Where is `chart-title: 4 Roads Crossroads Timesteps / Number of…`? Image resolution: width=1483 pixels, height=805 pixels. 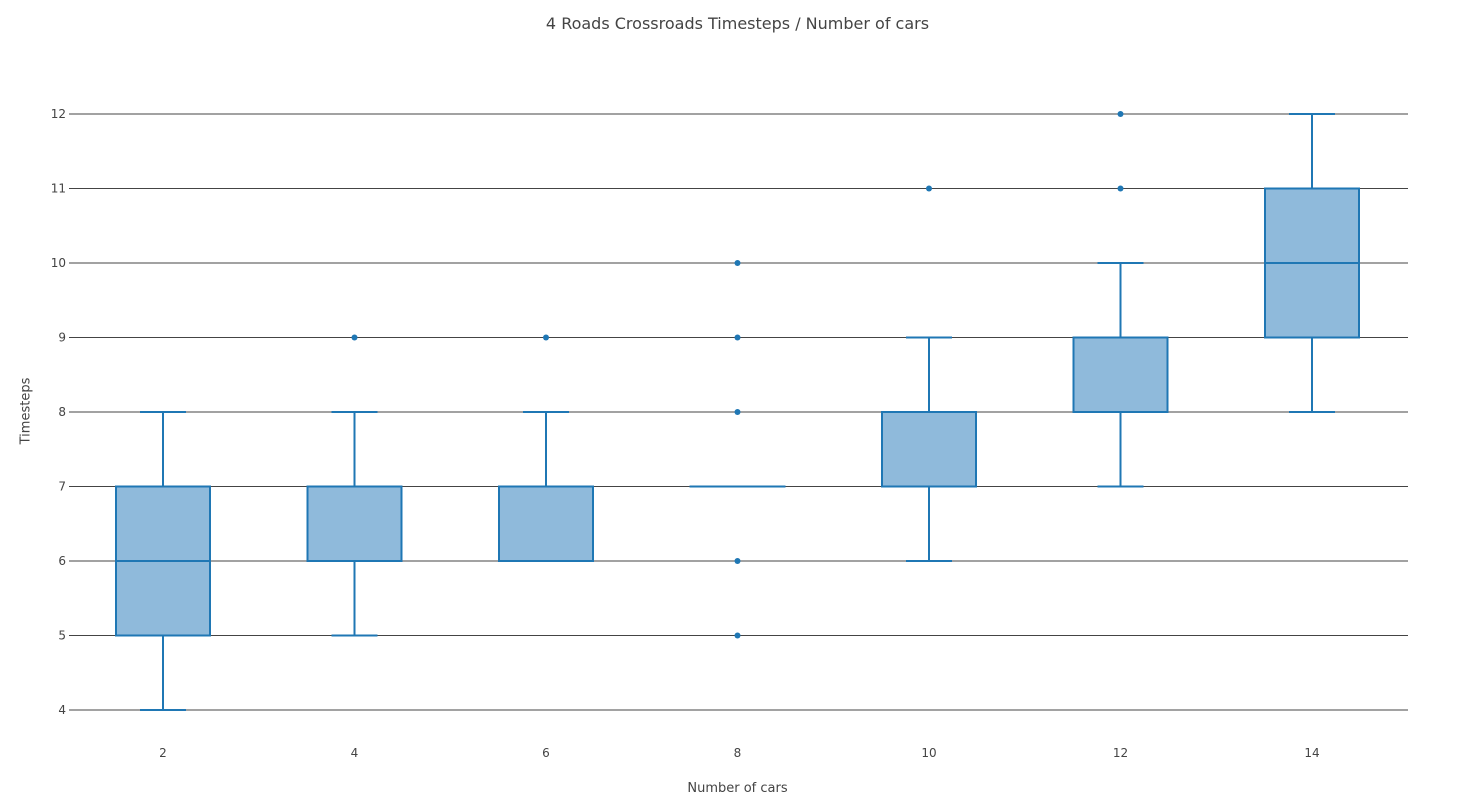 chart-title: 4 Roads Crossroads Timesteps / Number of… is located at coordinates (737, 23).